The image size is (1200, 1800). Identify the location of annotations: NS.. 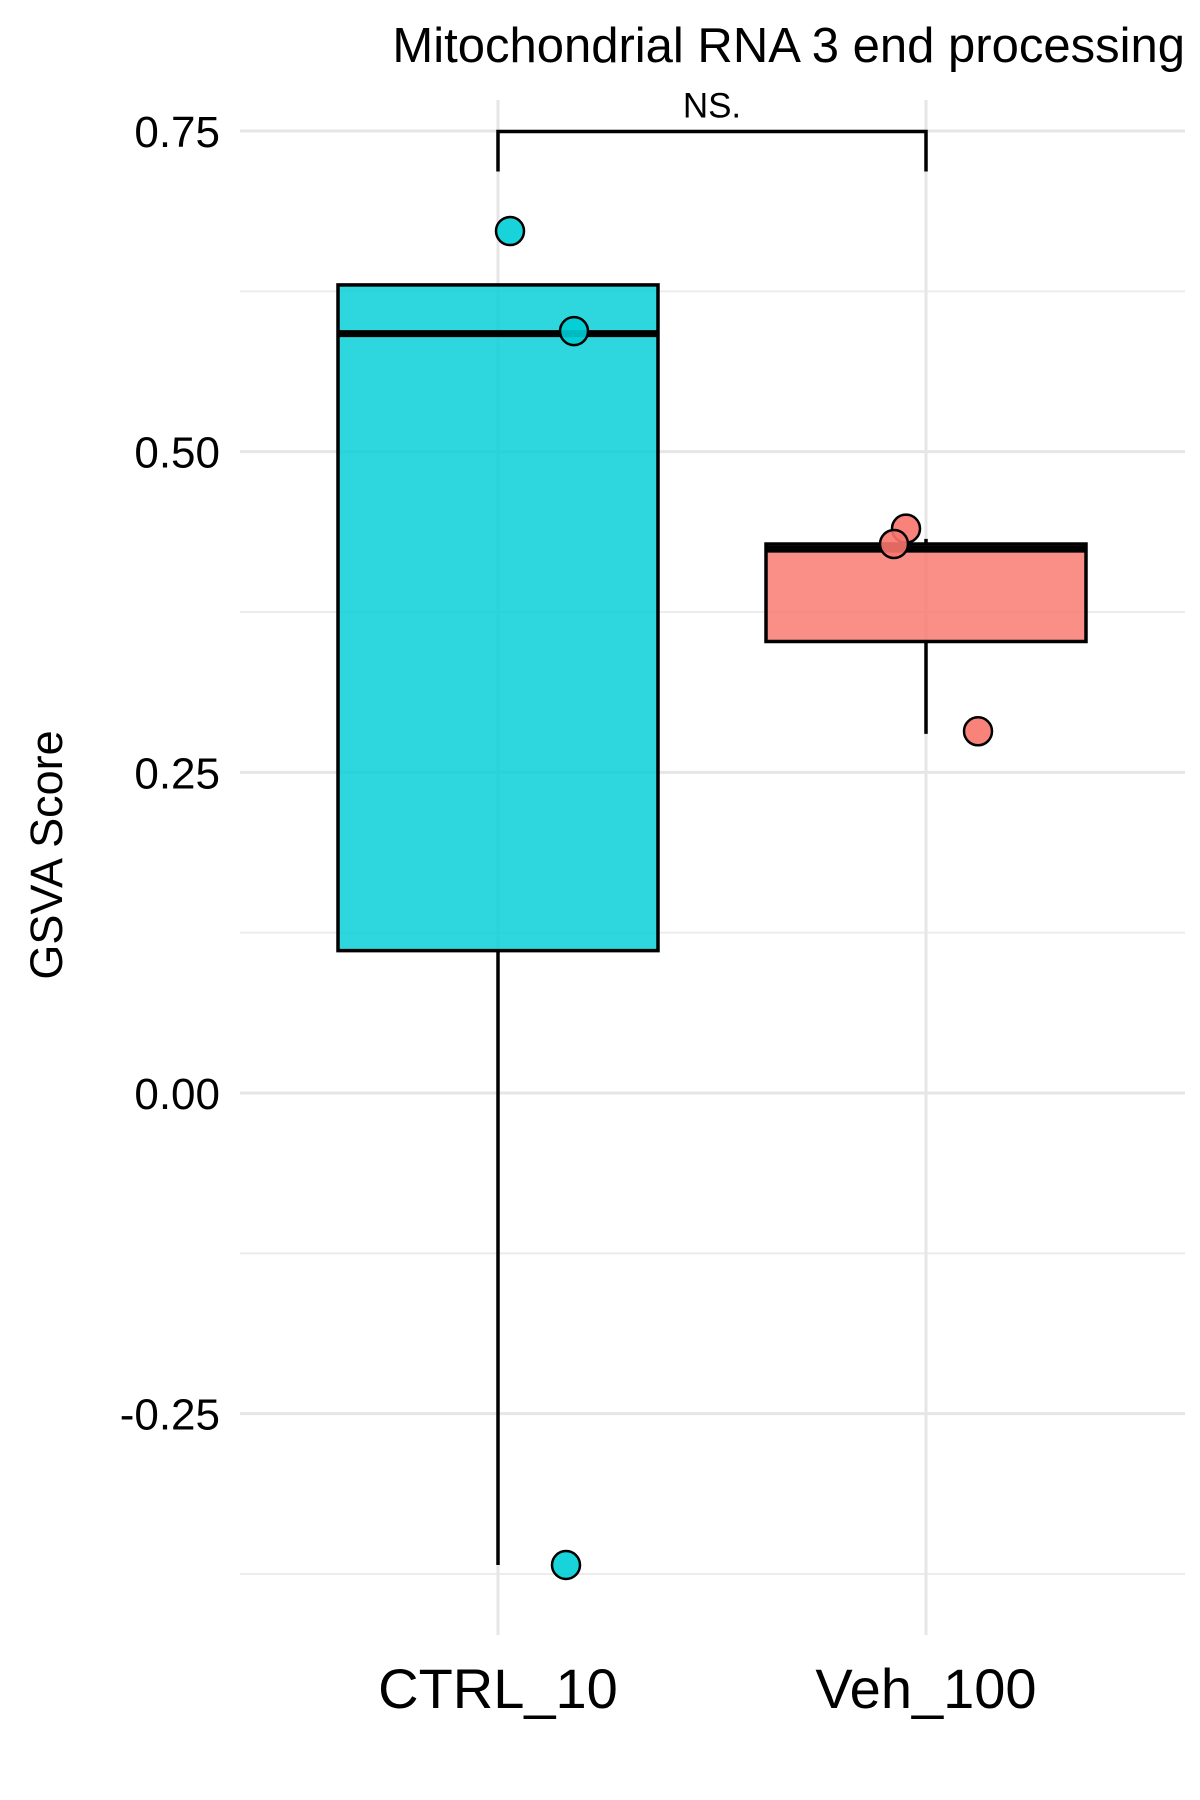
(712, 129).